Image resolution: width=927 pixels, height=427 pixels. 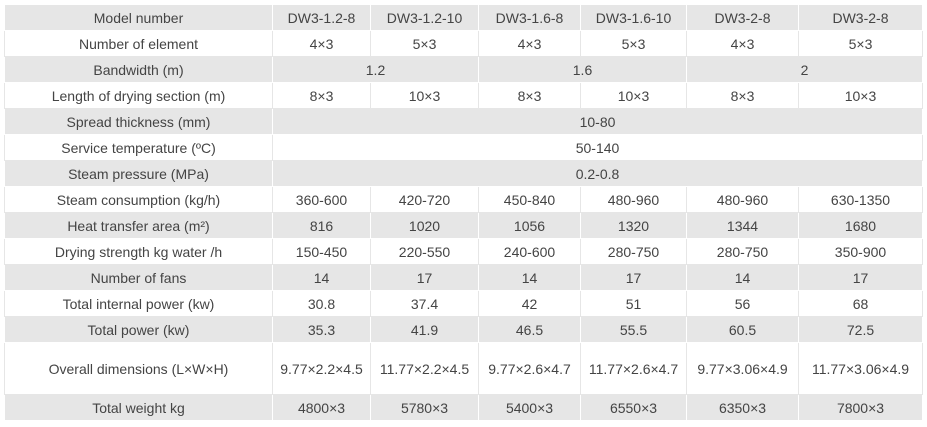 I want to click on model-name: DW3-1.6-10, so click(x=633, y=17).